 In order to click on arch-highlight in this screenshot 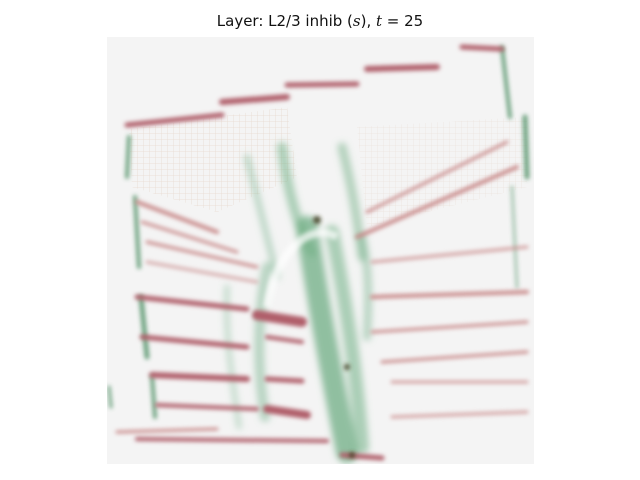, I will do `click(301, 268)`.